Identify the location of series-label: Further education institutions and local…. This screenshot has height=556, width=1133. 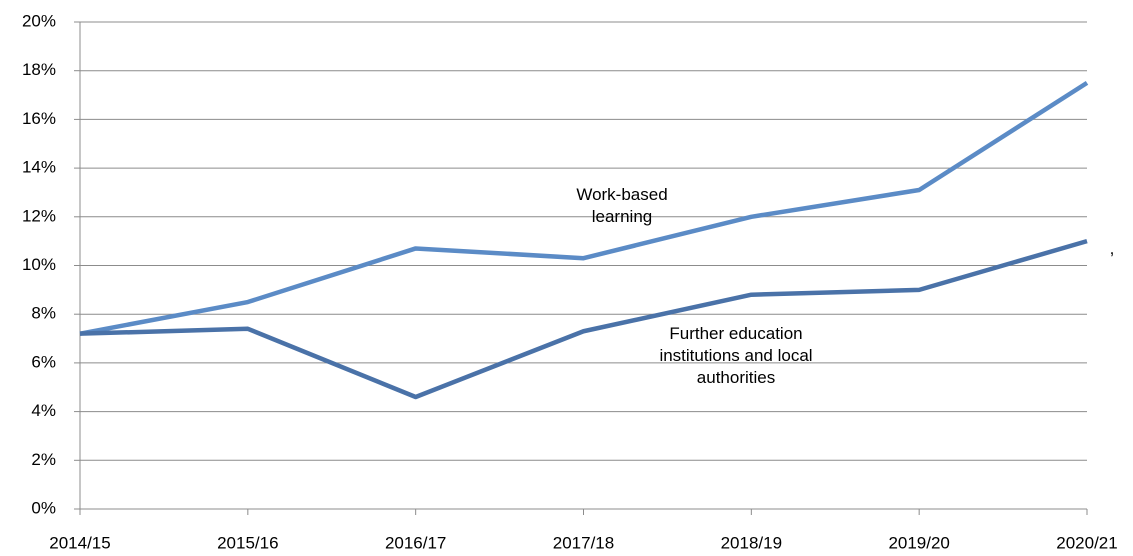
(736, 355).